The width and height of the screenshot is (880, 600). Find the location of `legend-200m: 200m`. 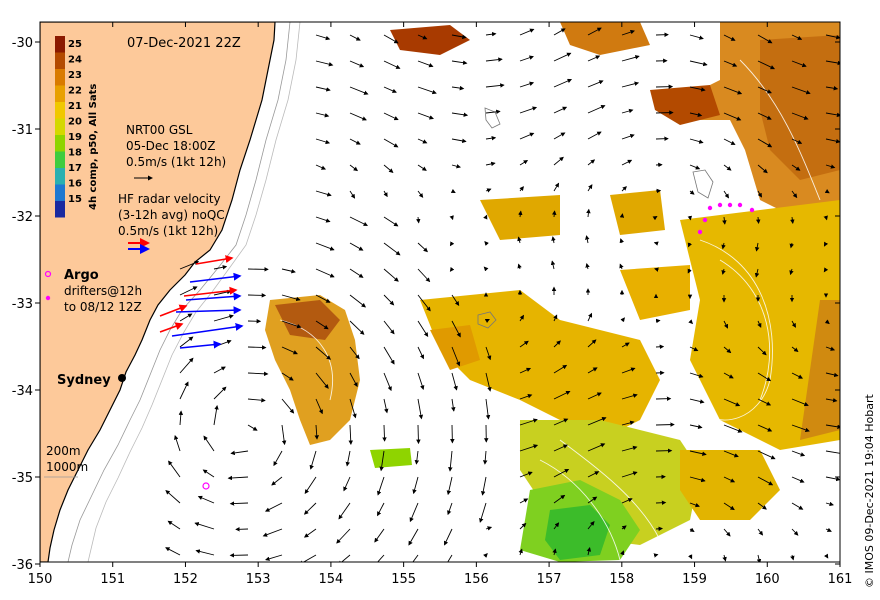

legend-200m: 200m is located at coordinates (63, 451).